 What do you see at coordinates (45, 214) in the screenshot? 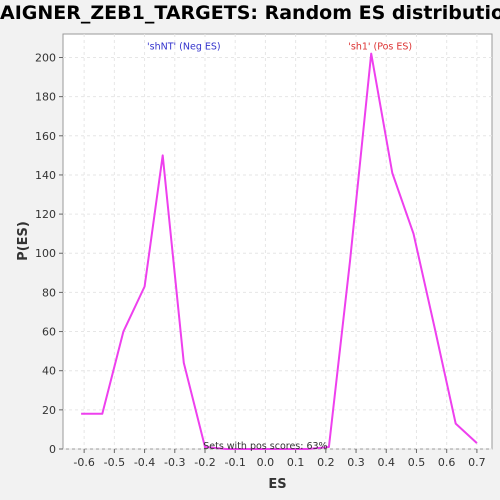
I see `y-tick-label: 120` at bounding box center [45, 214].